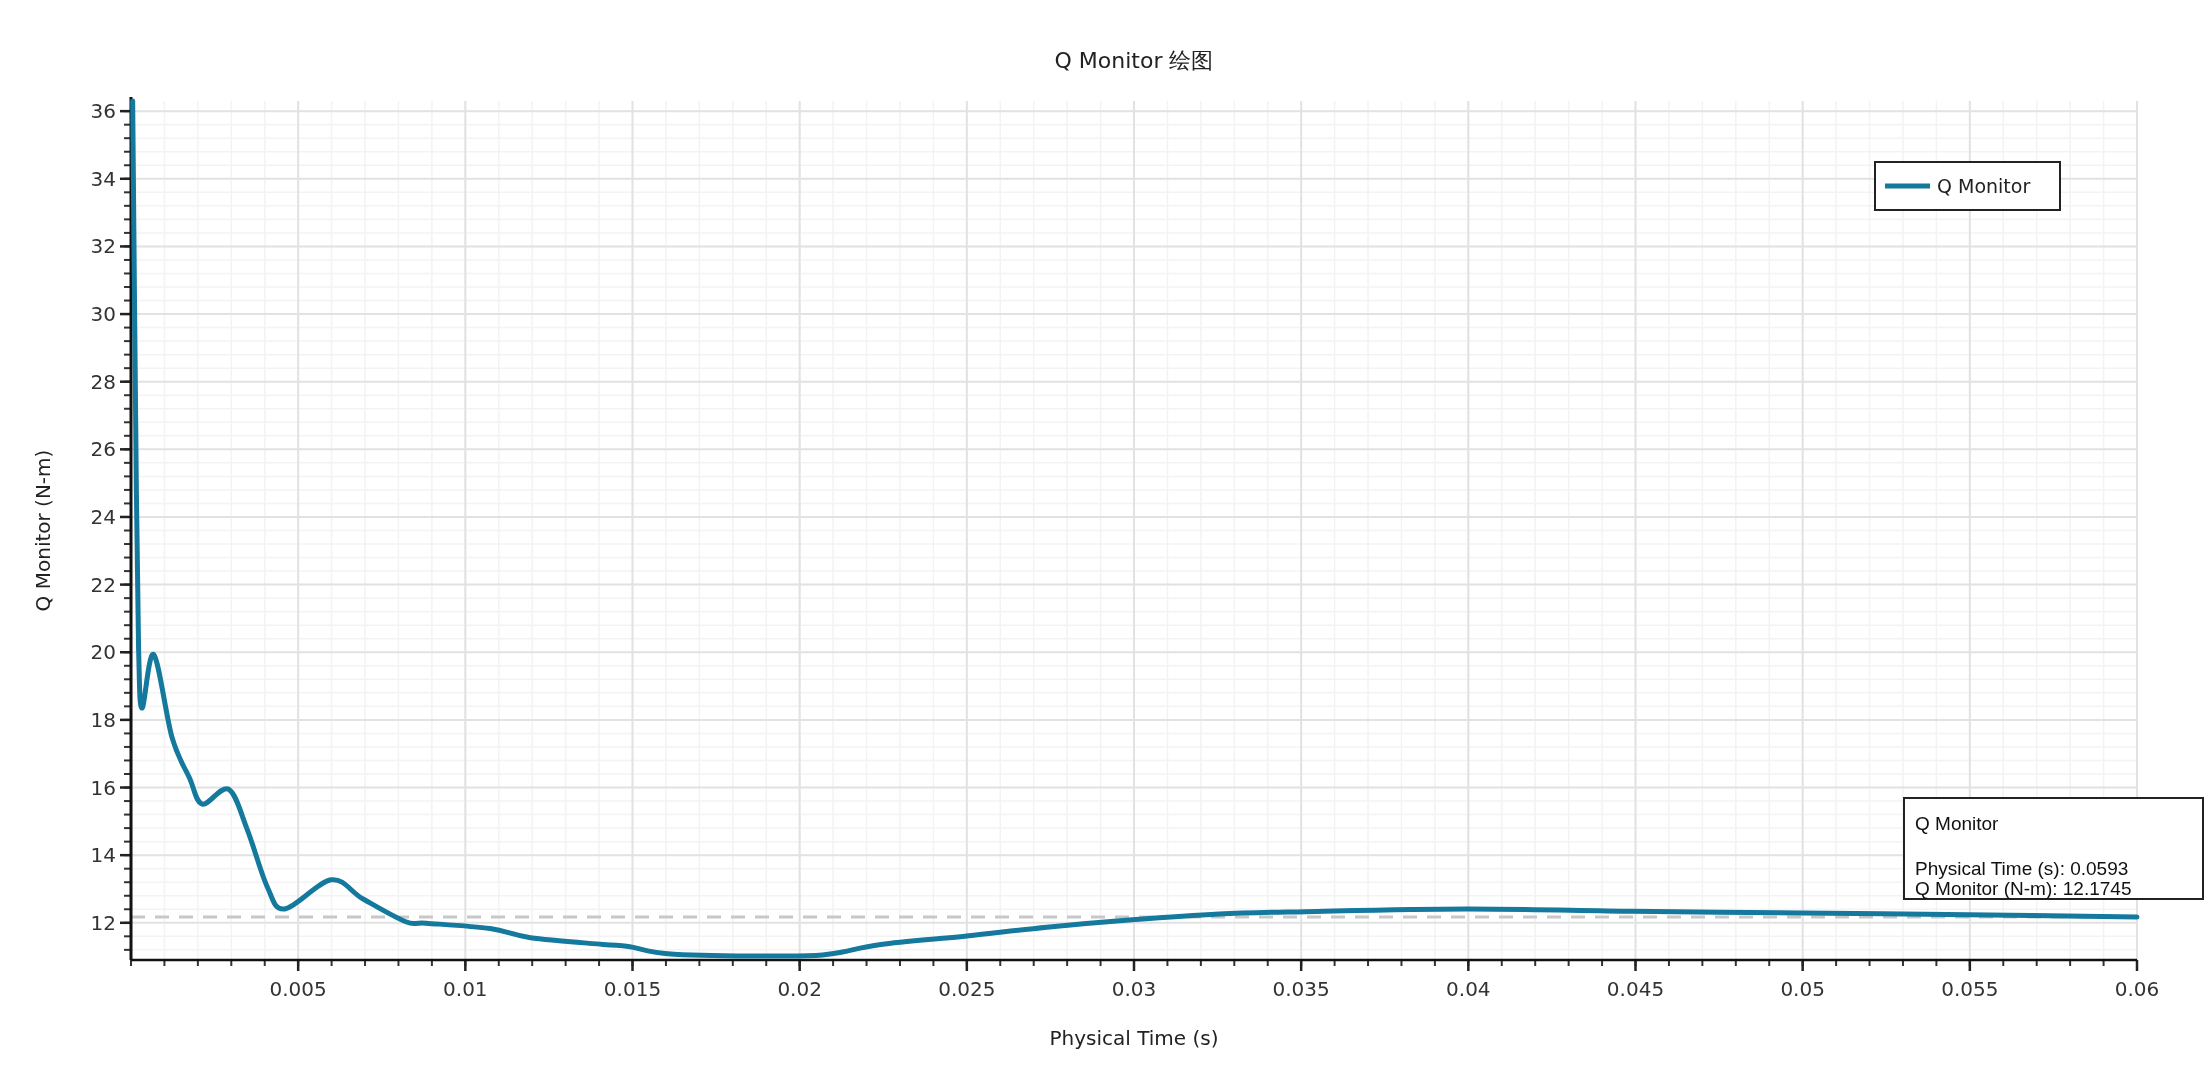 This screenshot has height=1075, width=2204. What do you see at coordinates (1301, 989) in the screenshot?
I see `x-tick-label: 0.035` at bounding box center [1301, 989].